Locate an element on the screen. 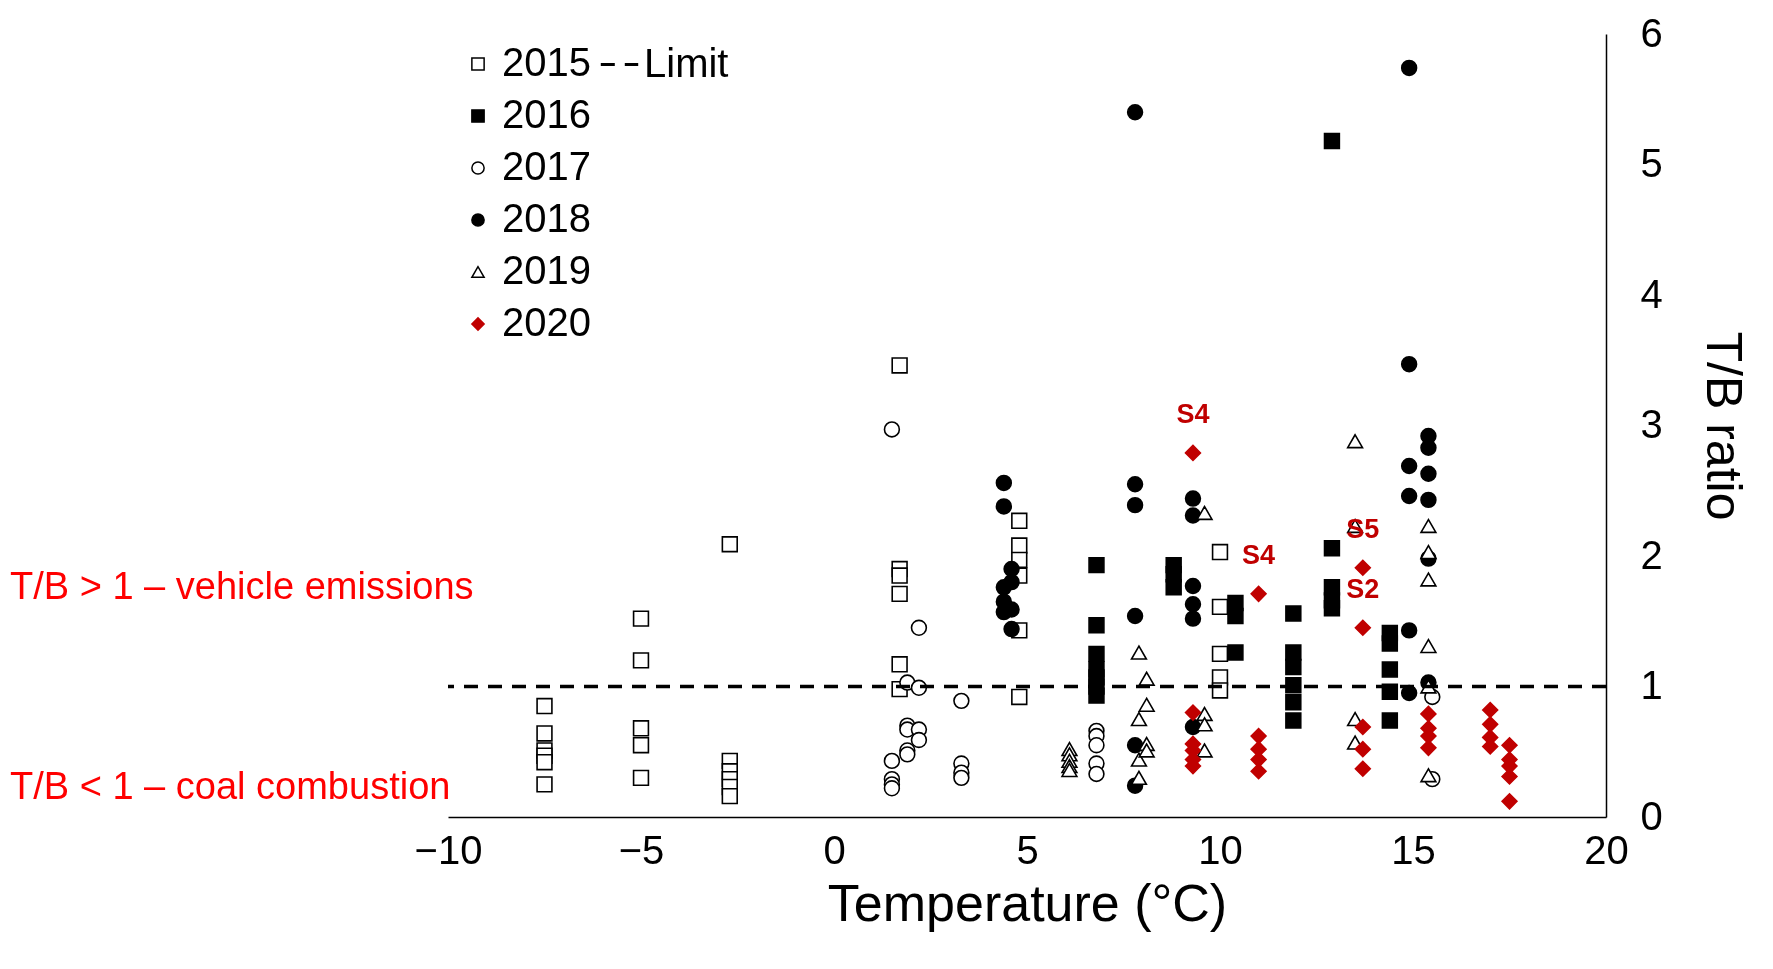 The image size is (1773, 969). legend-label: 2018 is located at coordinates (546, 218).